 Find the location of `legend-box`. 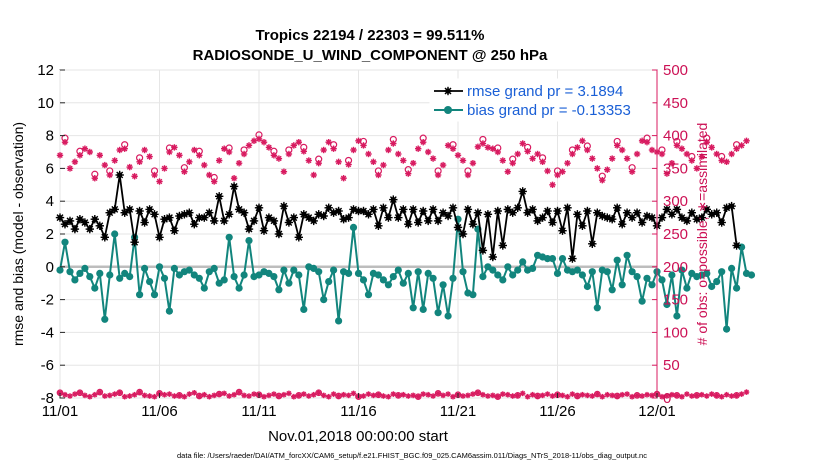

legend-box is located at coordinates (541, 100).